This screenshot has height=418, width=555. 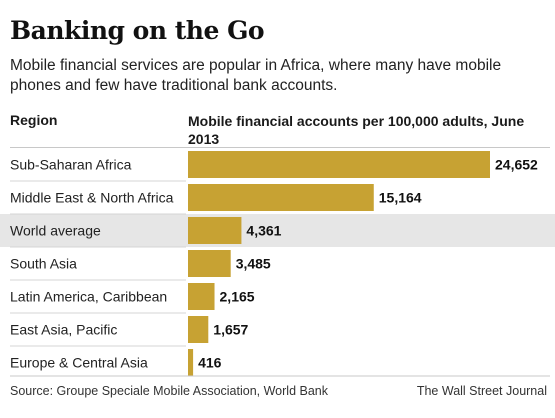 I want to click on category-label: Latin America, Caribbean, so click(x=88, y=297).